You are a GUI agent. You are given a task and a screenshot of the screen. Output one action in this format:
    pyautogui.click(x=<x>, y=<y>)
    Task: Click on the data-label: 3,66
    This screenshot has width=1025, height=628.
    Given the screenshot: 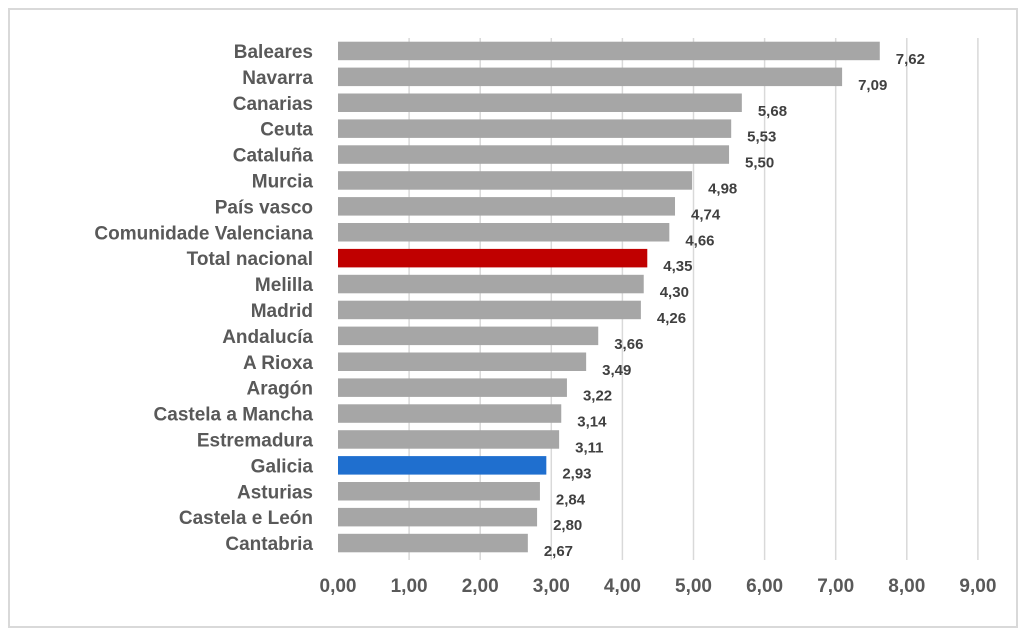 What is the action you would take?
    pyautogui.click(x=628, y=344)
    